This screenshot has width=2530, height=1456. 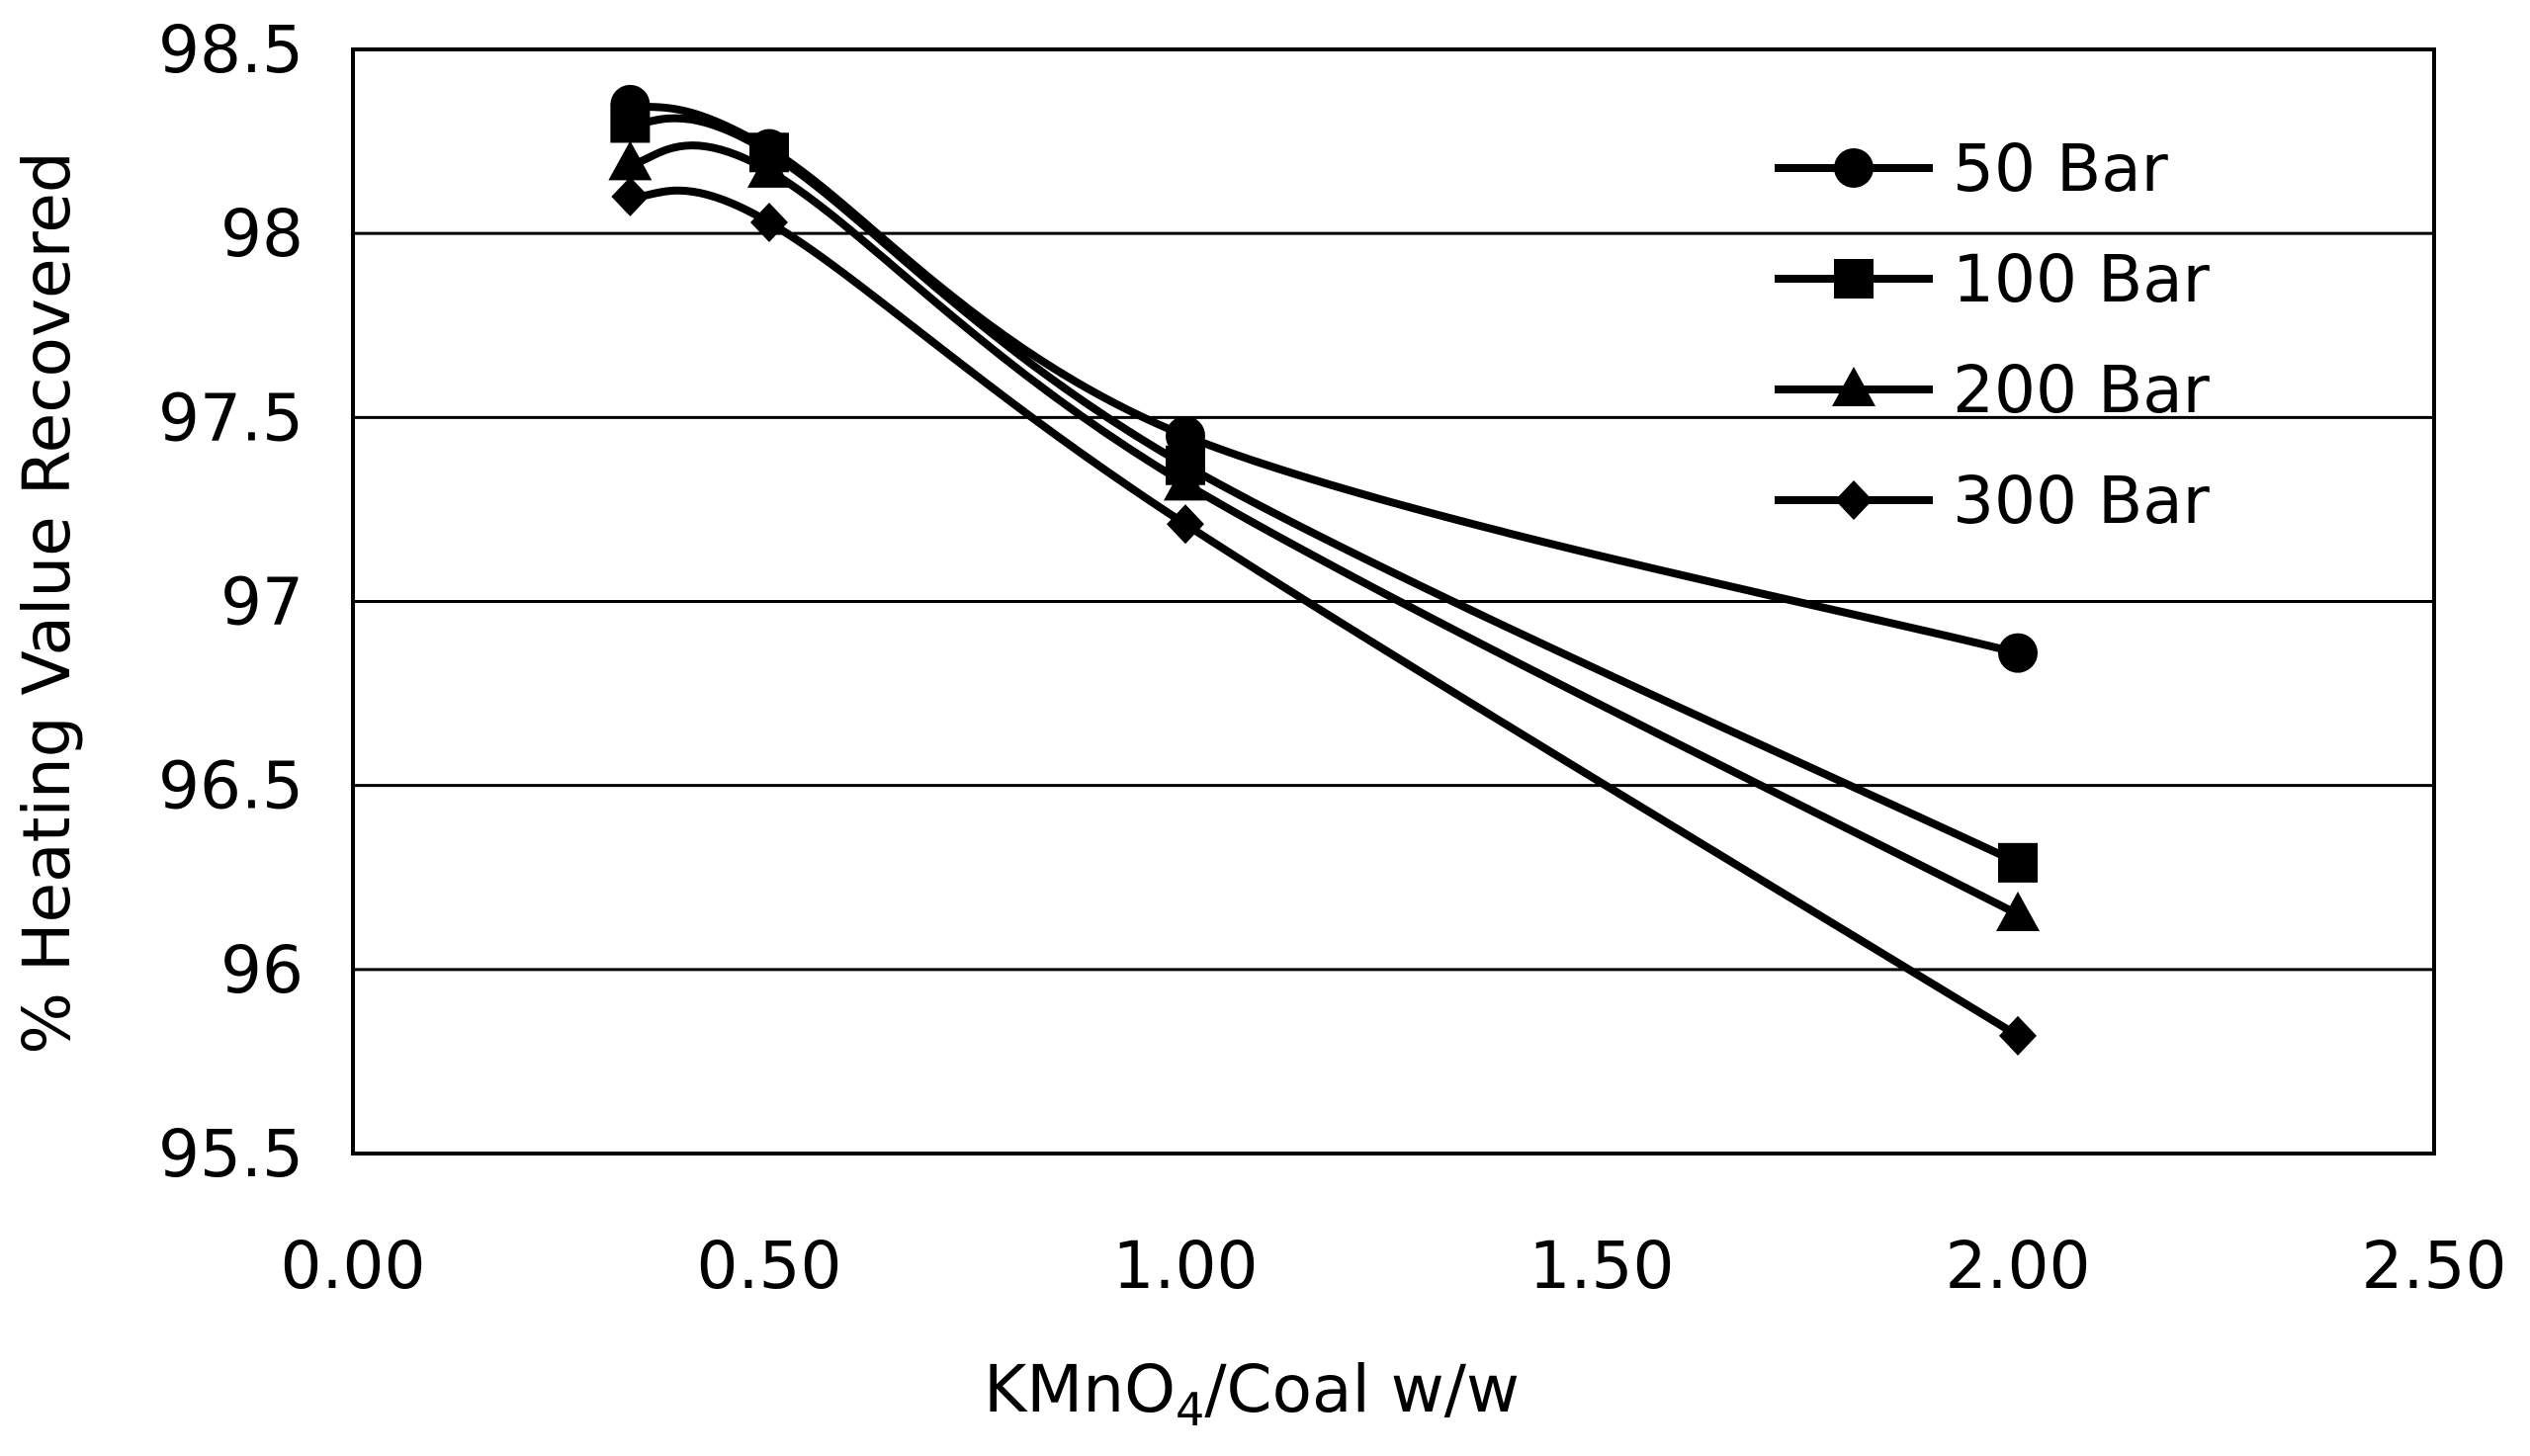 What do you see at coordinates (1186, 1266) in the screenshot?
I see `x-tick-label: 1.00` at bounding box center [1186, 1266].